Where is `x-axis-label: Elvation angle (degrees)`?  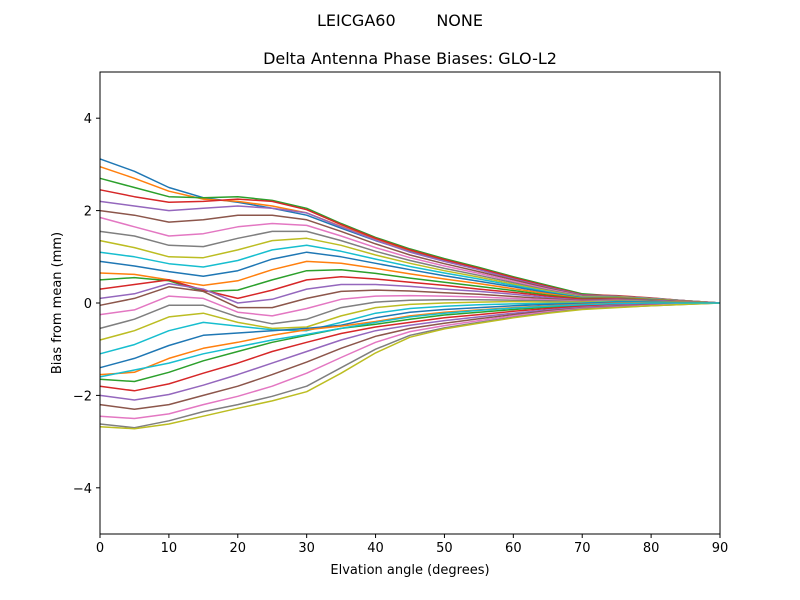
x-axis-label: Elvation angle (degrees) is located at coordinates (409, 570).